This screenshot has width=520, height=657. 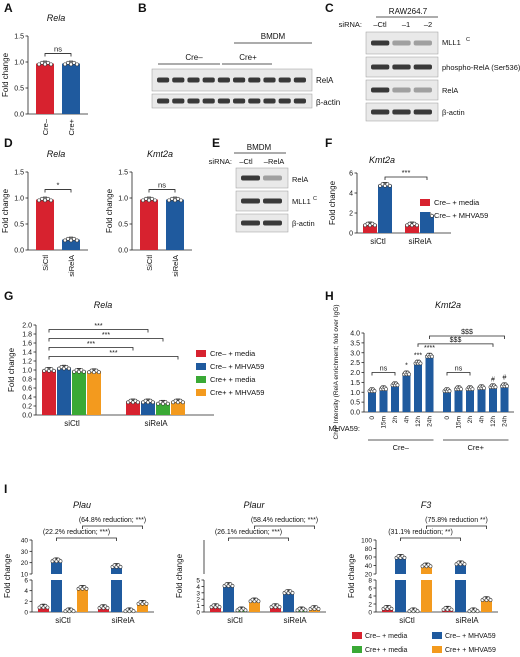 I want to click on blot-E-lane-rela: –RelA, so click(x=274, y=161).